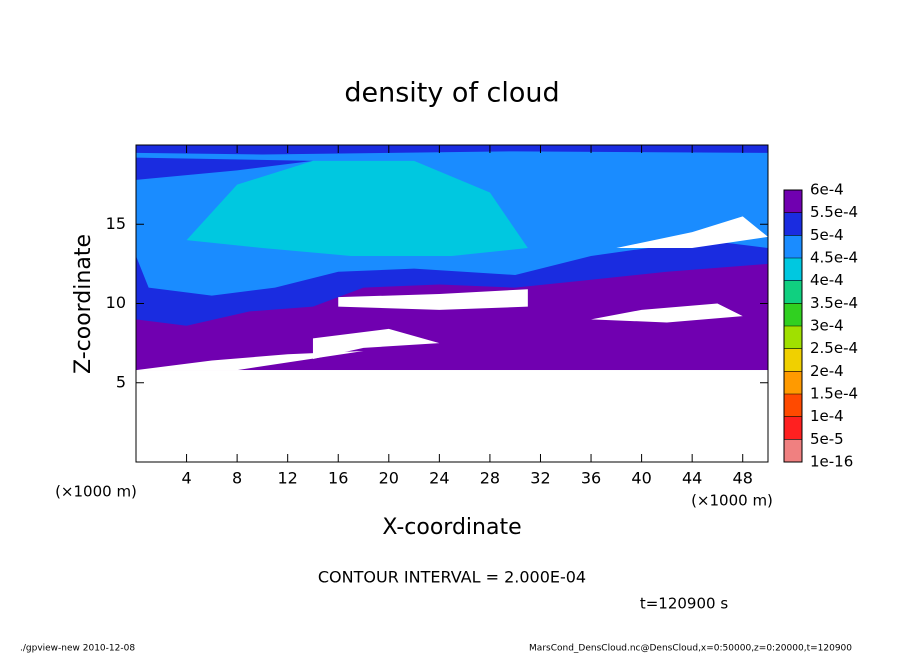 This screenshot has width=904, height=654. I want to click on x-tick-label: 20, so click(389, 478).